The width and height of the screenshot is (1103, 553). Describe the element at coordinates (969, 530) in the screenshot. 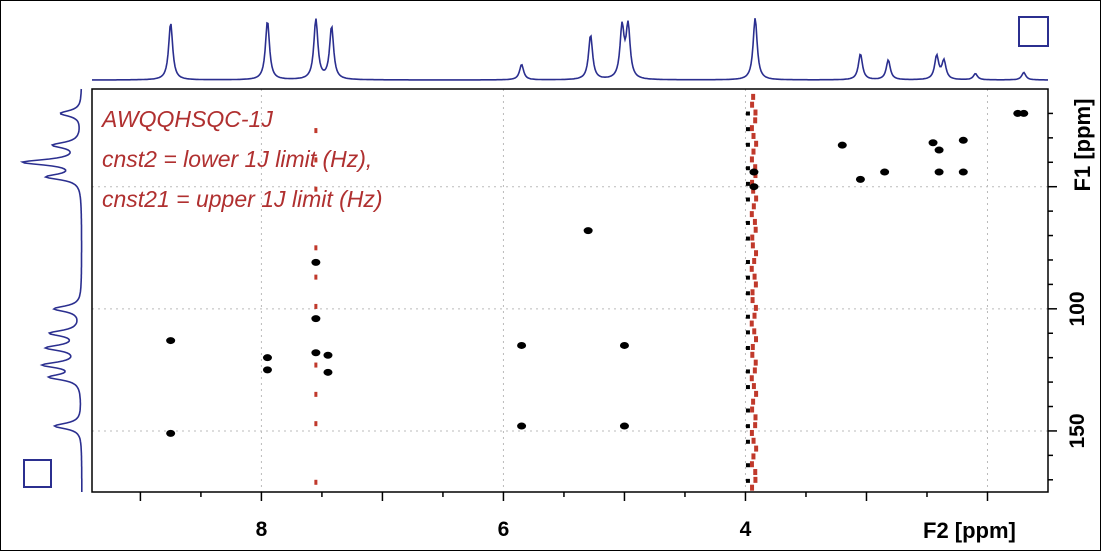

I see `x-axis-label: F2 [ppm]` at that location.